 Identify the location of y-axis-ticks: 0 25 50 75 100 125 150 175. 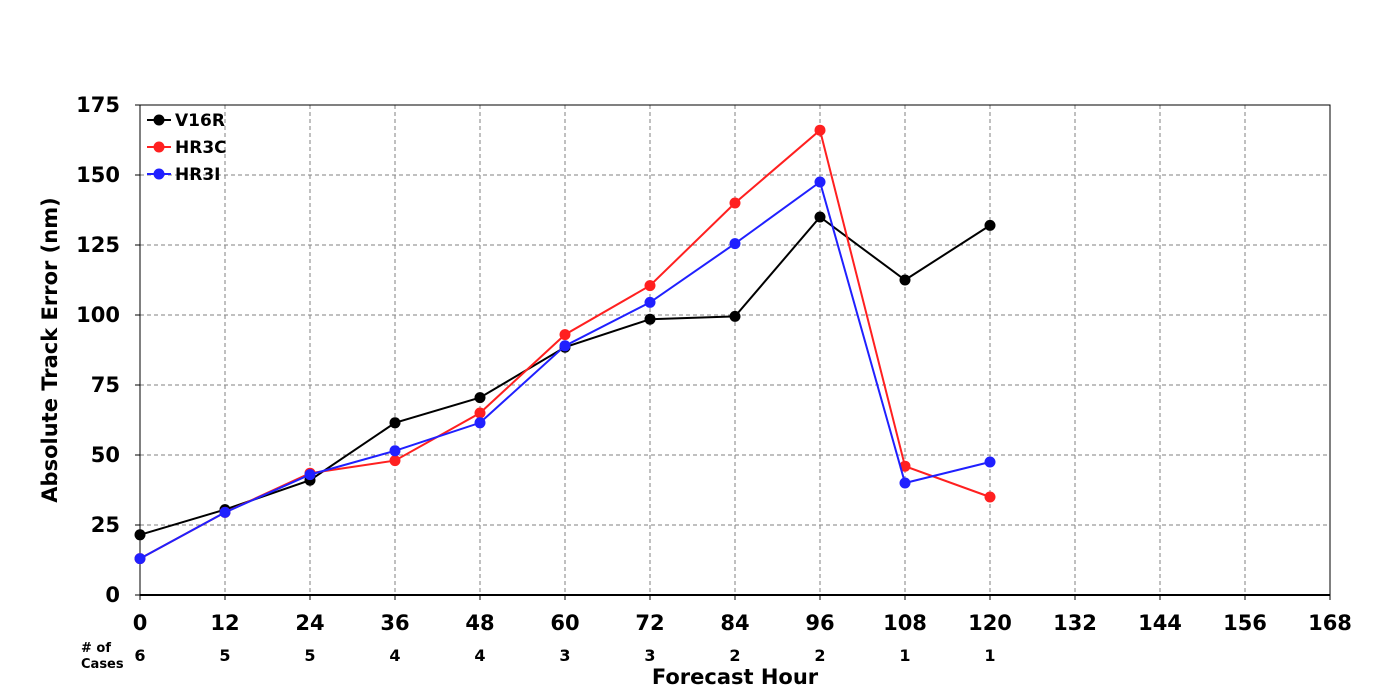
(108, 350).